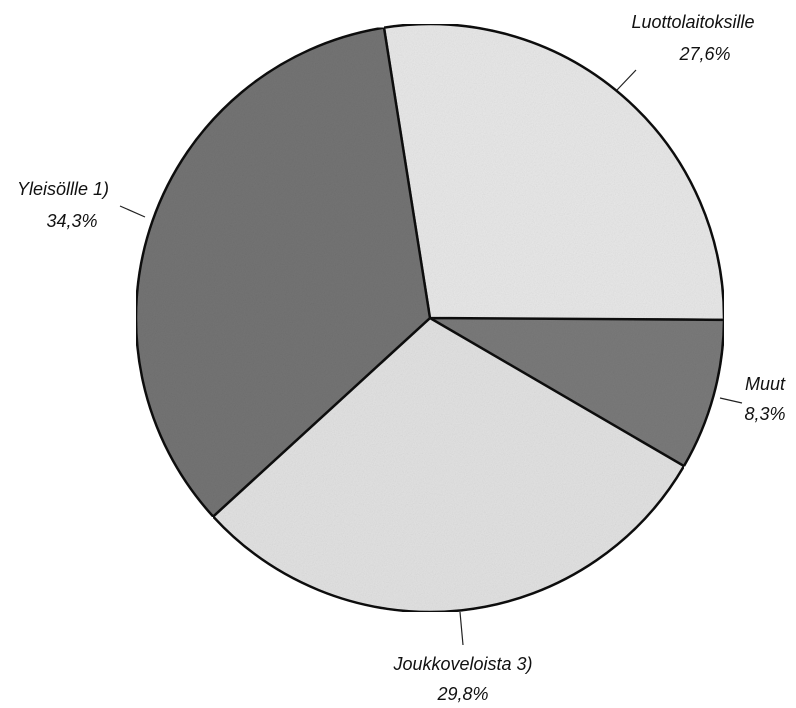  Describe the element at coordinates (71, 221) in the screenshot. I see `value-label: 34,3%` at that location.